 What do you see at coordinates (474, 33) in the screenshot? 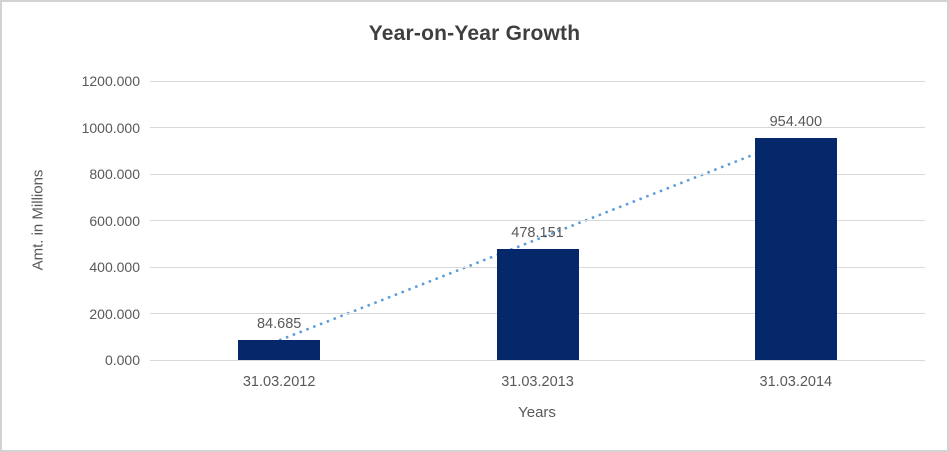
I see `chart-title: Year-on-Year Growth` at bounding box center [474, 33].